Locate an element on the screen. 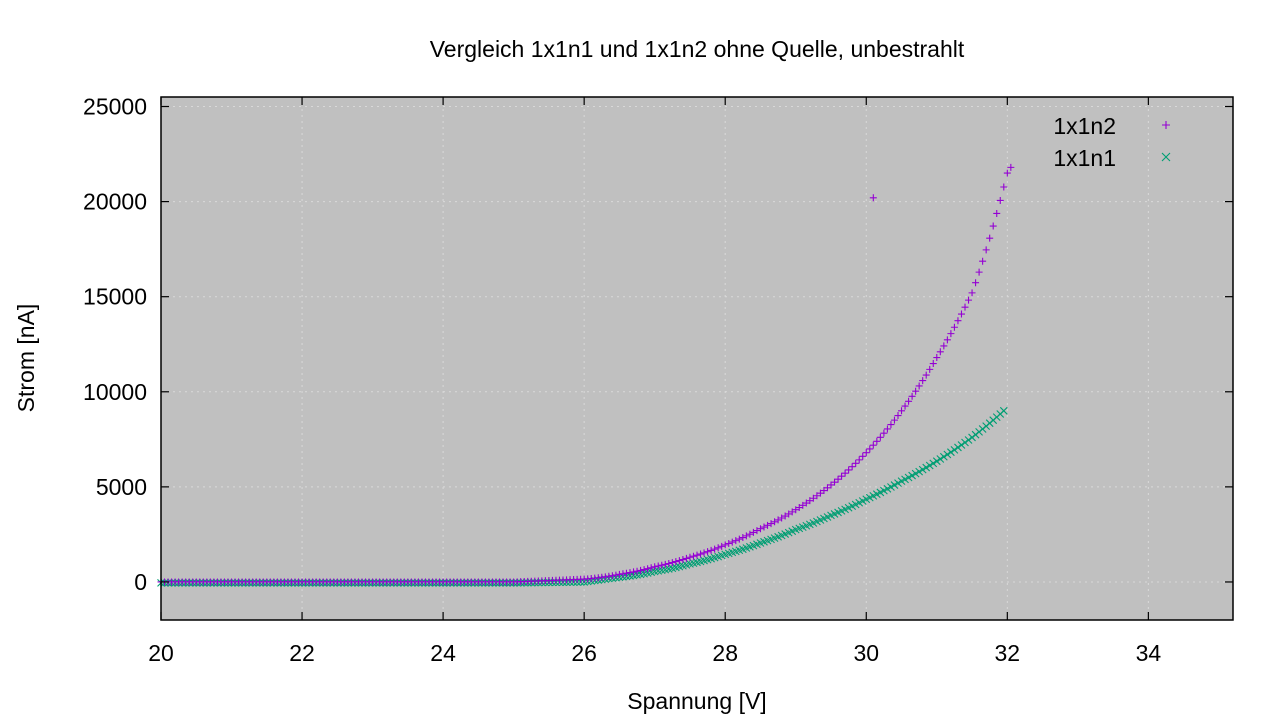 This screenshot has width=1278, height=721. x-axis-label: Spannung [V] is located at coordinates (696, 701).